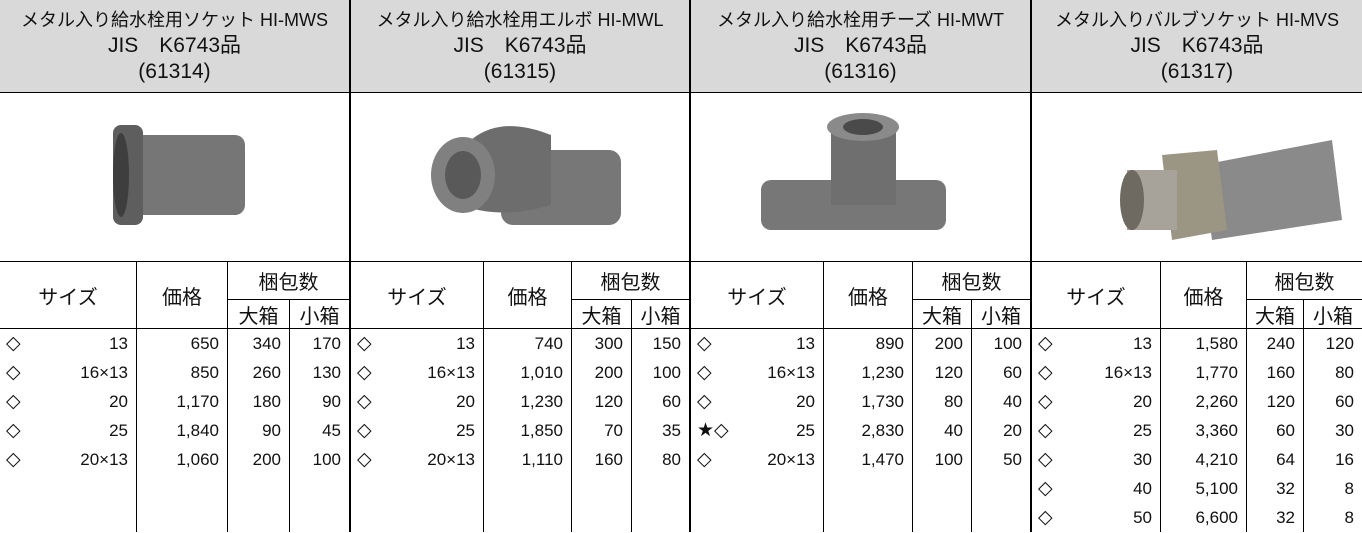  What do you see at coordinates (1204, 372) in the screenshot?
I see `cell-price: 1,770` at bounding box center [1204, 372].